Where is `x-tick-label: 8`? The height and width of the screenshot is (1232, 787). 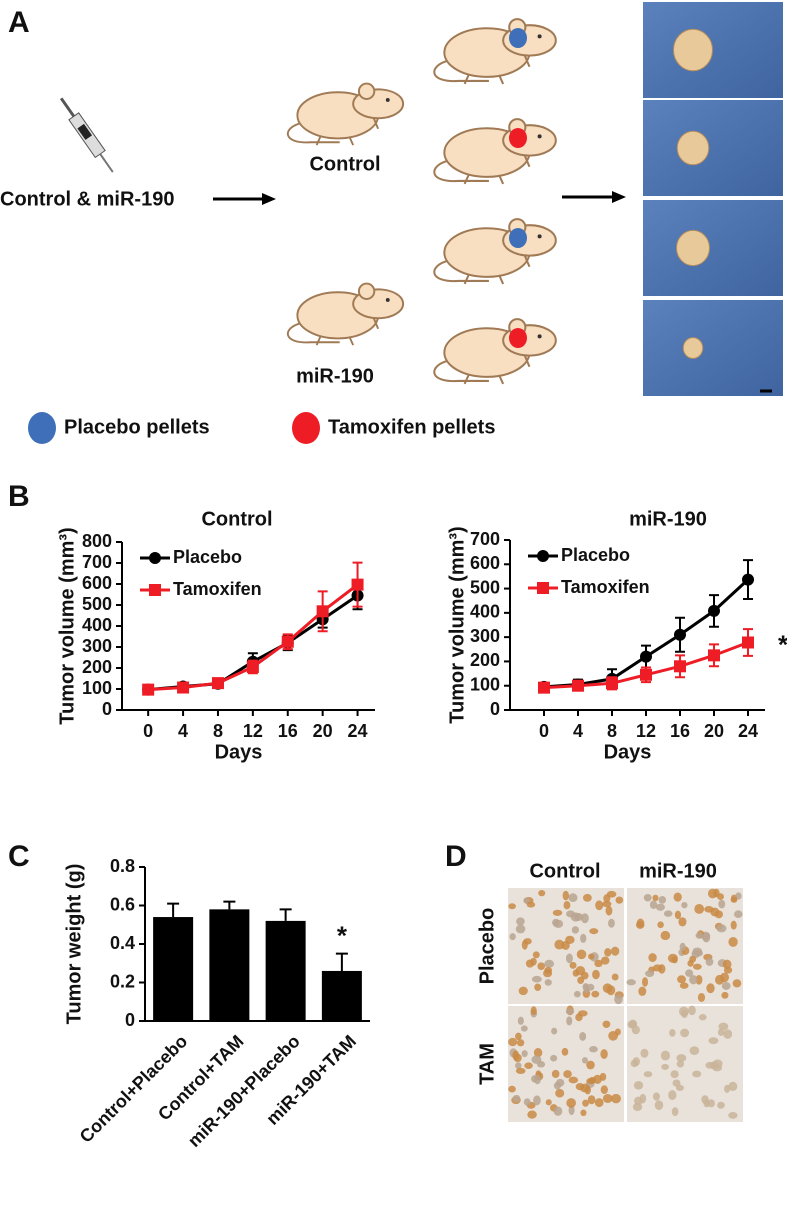 x-tick-label: 8 is located at coordinates (612, 731).